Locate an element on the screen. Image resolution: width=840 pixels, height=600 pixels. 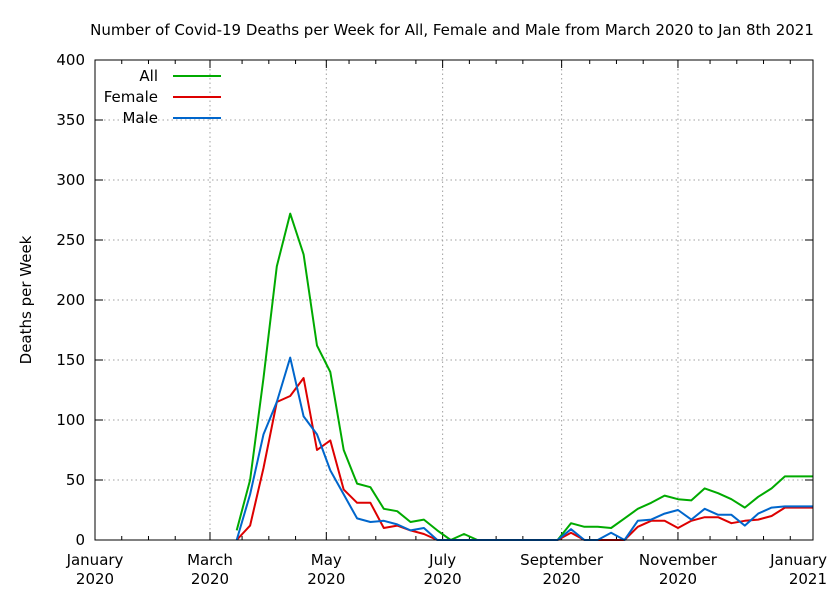
x-tick-label: July is located at coordinates (442, 560).